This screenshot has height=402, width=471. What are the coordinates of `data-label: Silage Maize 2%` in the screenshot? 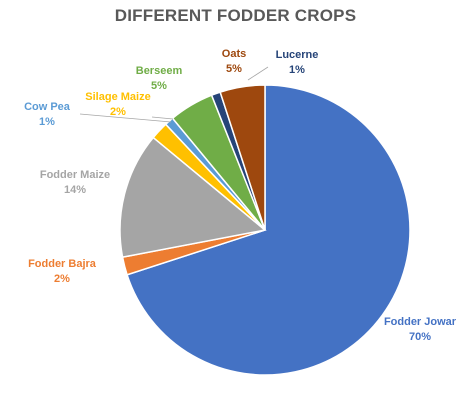 It's located at (117, 104).